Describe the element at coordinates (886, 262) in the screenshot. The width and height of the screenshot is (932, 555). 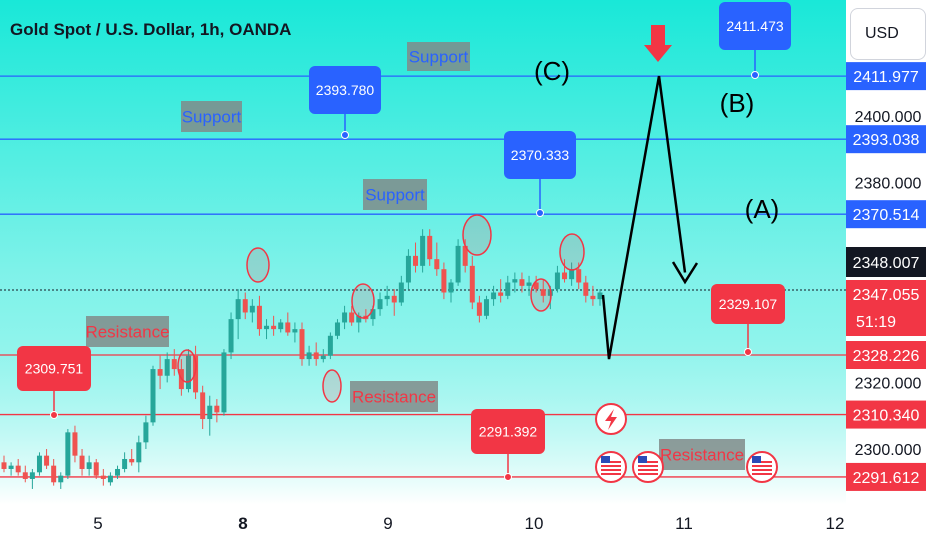
I see `current-price-tag` at that location.